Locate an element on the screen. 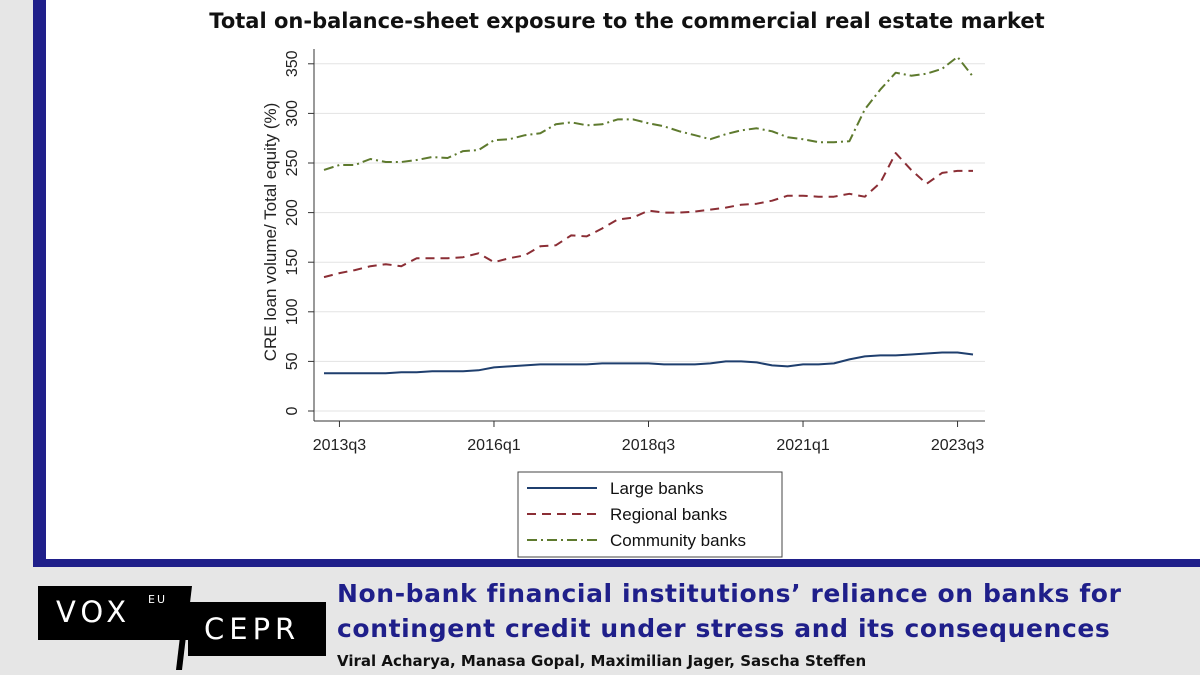 The width and height of the screenshot is (1200, 675). logo-vox-superscript: EU is located at coordinates (158, 599).